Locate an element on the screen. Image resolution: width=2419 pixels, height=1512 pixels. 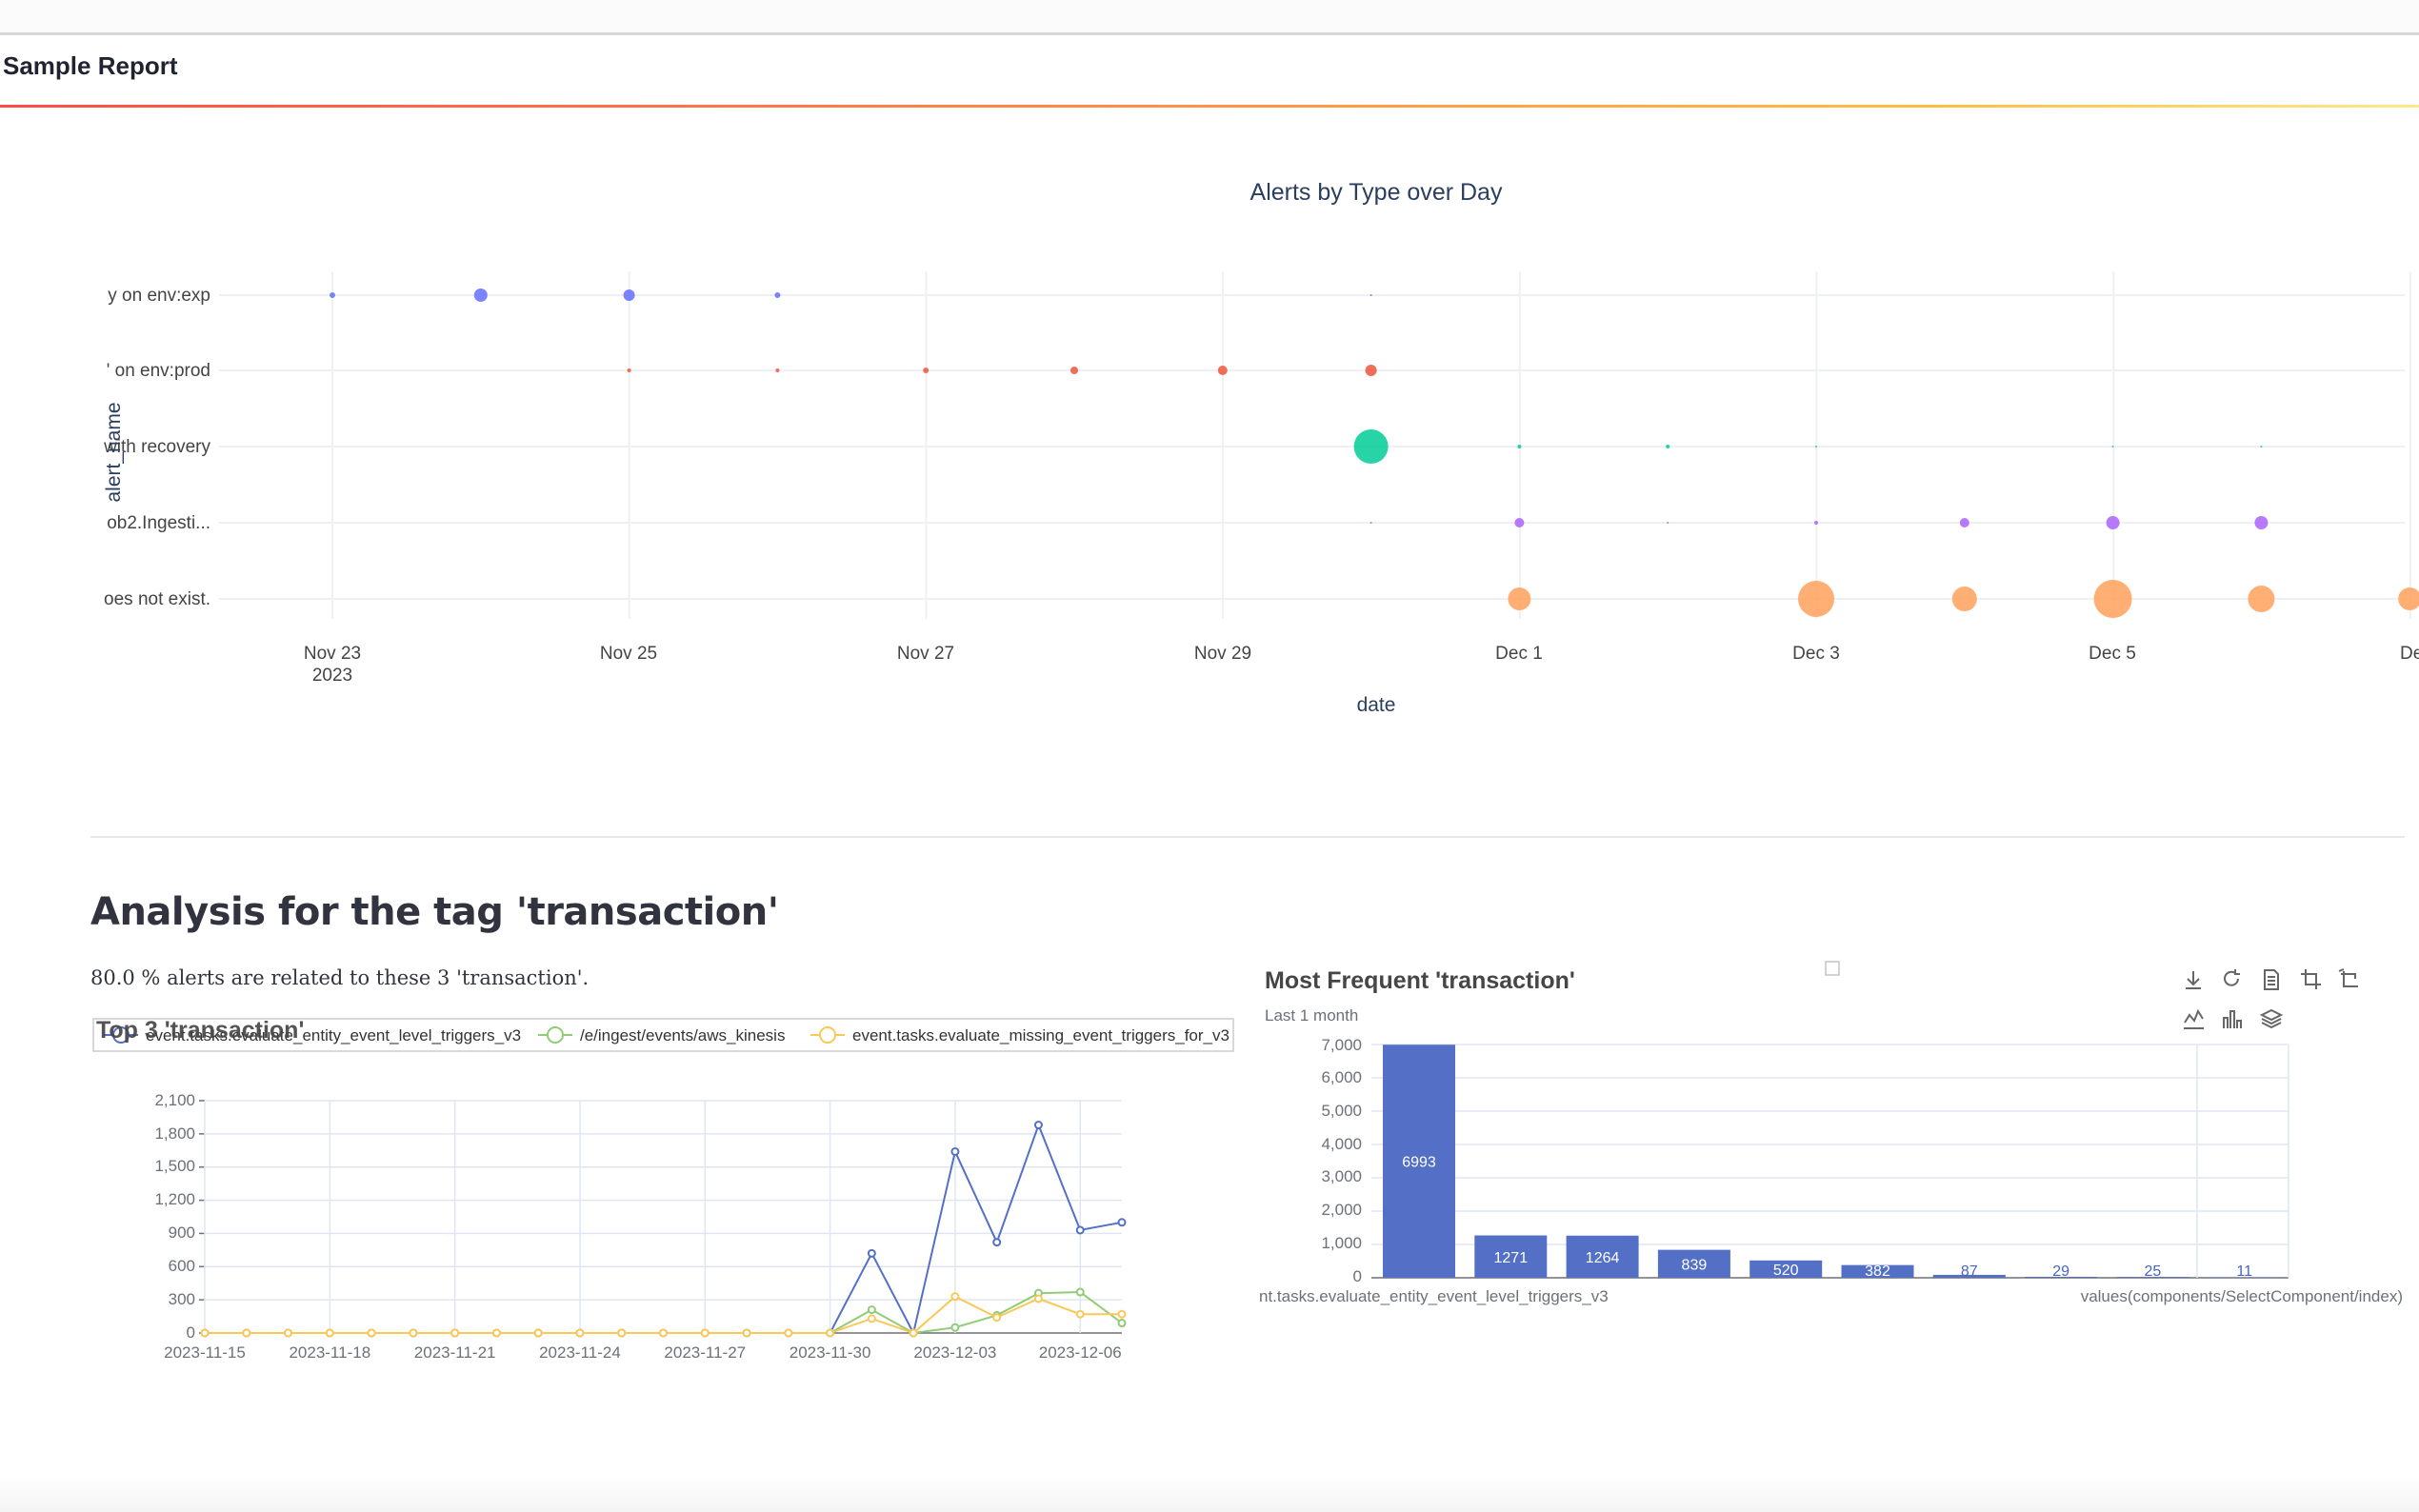
zoom-select-icon is located at coordinates (2311, 979).